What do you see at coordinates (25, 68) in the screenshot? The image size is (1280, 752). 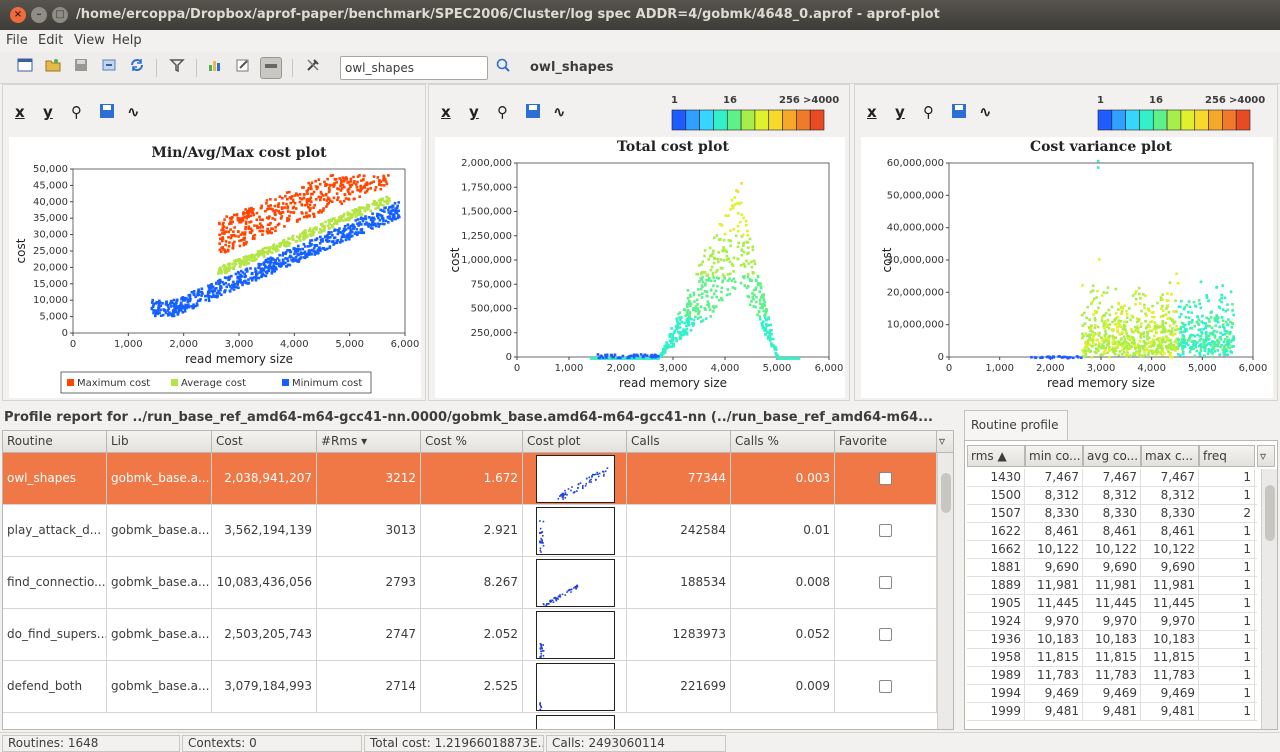 I see `new-window-icon` at bounding box center [25, 68].